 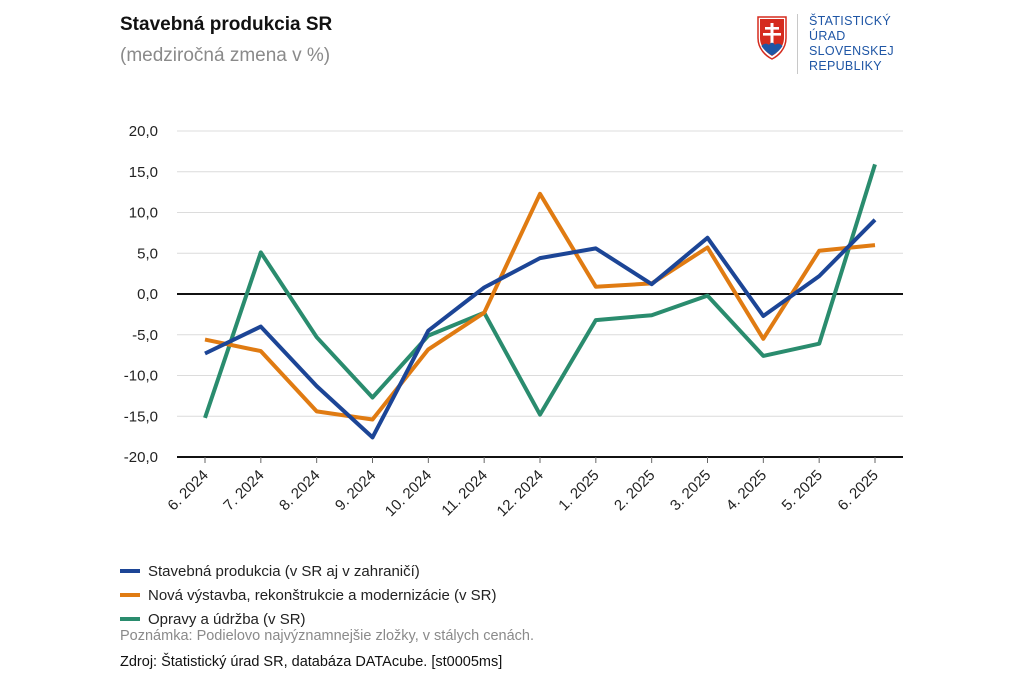 I want to click on logo-text: ŠTATISTICKÝ ÚRAD SLOVENSKEJ REPUBLIKY, so click(x=851, y=44).